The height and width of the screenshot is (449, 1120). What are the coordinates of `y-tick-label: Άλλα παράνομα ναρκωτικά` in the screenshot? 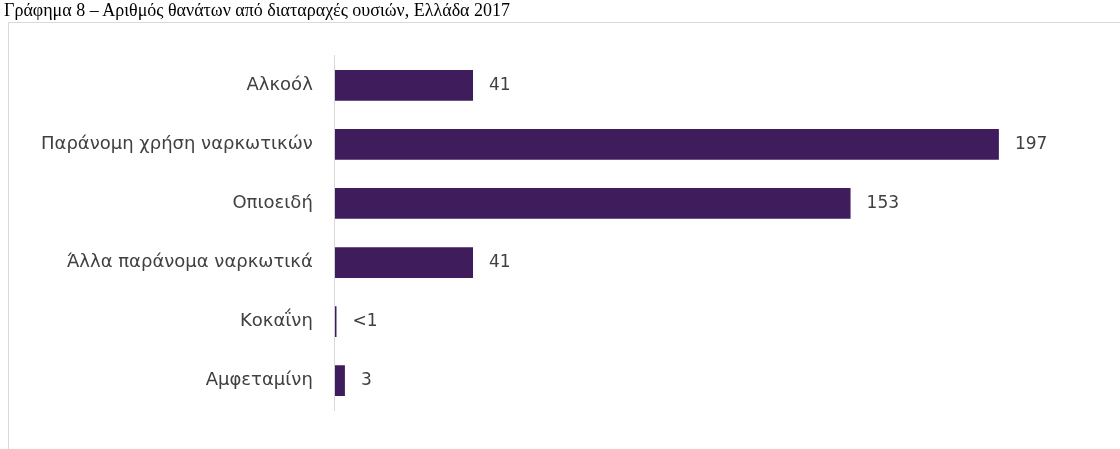 It's located at (189, 261).